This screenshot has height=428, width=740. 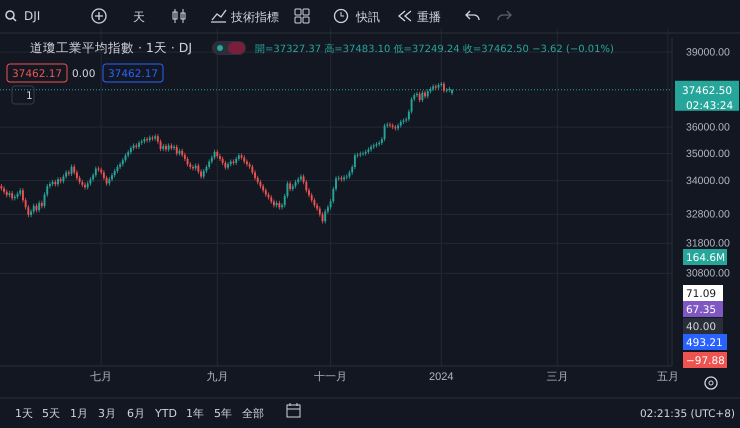 I want to click on text: 6月, so click(x=136, y=413).